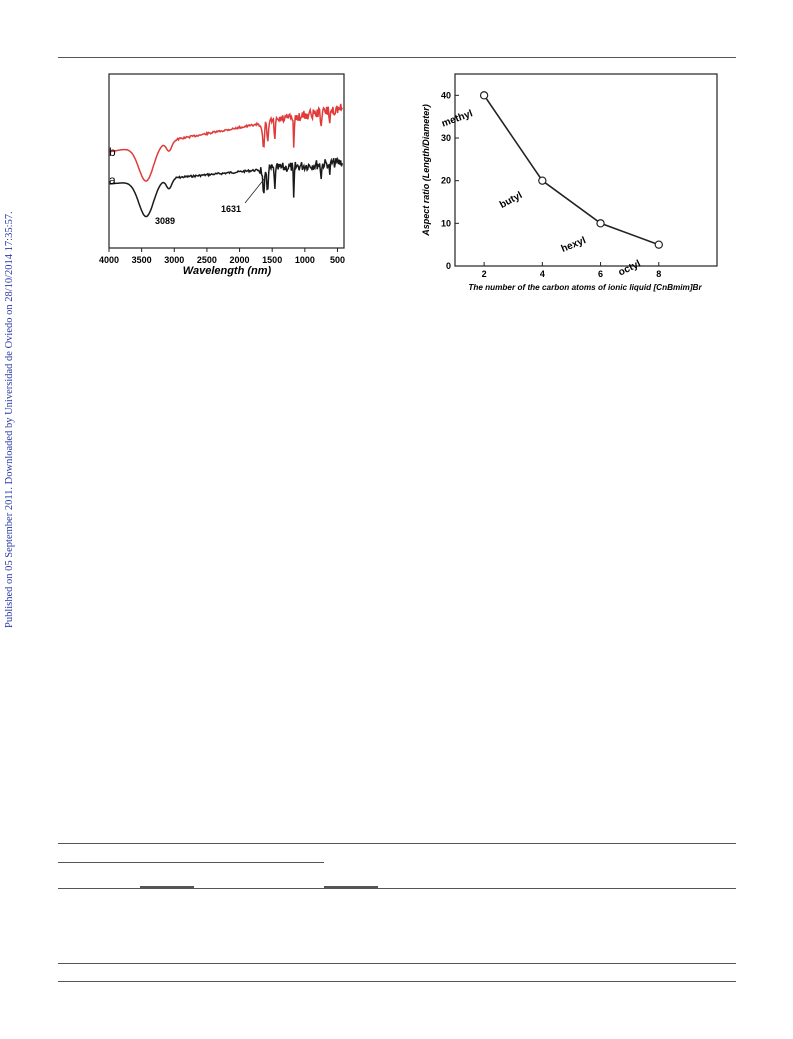  What do you see at coordinates (112, 180) in the screenshot?
I see `ftir-series-a-label: a` at bounding box center [112, 180].